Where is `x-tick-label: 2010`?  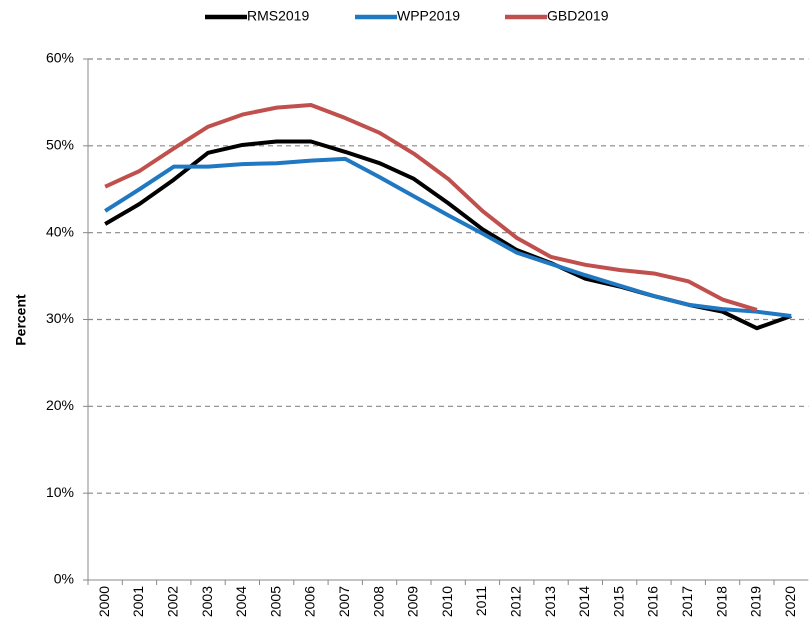
x-tick-label: 2010 is located at coordinates (447, 601).